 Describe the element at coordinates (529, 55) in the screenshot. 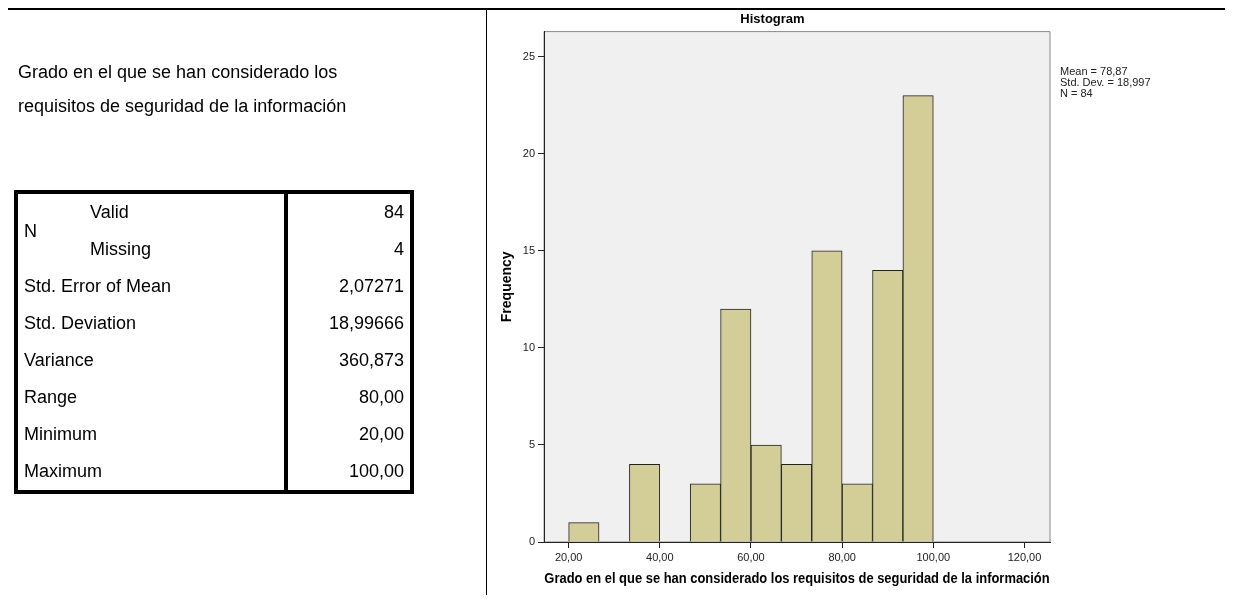

I see `y-tick-label: 25` at that location.